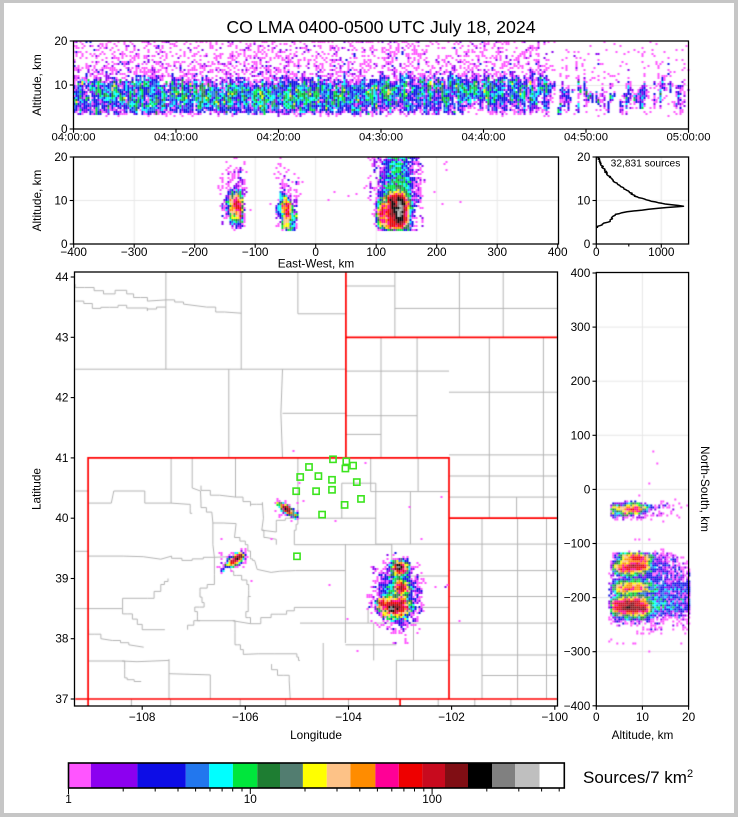 The image size is (738, 817). Describe the element at coordinates (484, 138) in the screenshot. I see `svg-text: 04:40:00` at that location.